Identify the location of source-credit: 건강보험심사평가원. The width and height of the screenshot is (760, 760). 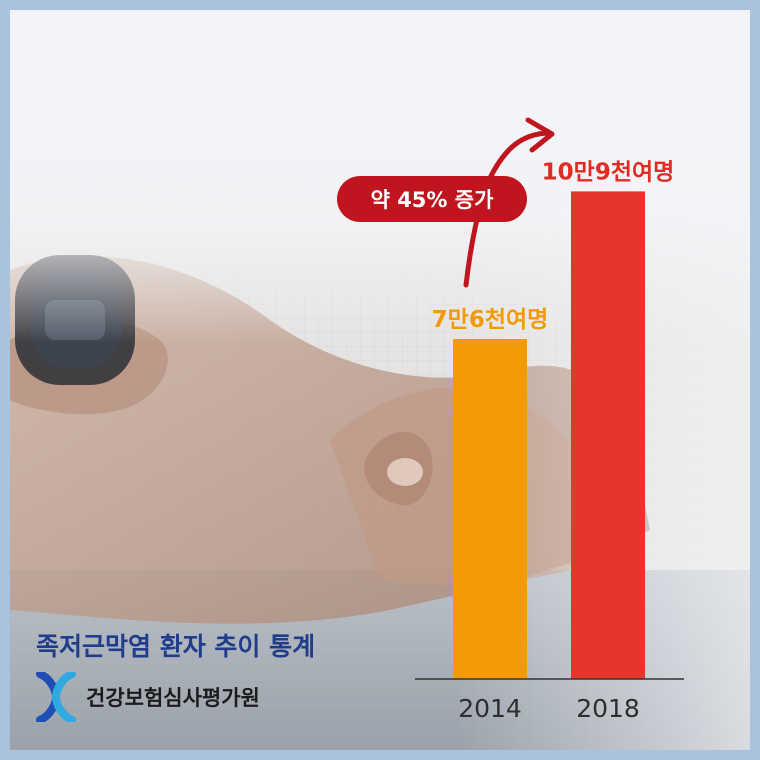
(148, 697).